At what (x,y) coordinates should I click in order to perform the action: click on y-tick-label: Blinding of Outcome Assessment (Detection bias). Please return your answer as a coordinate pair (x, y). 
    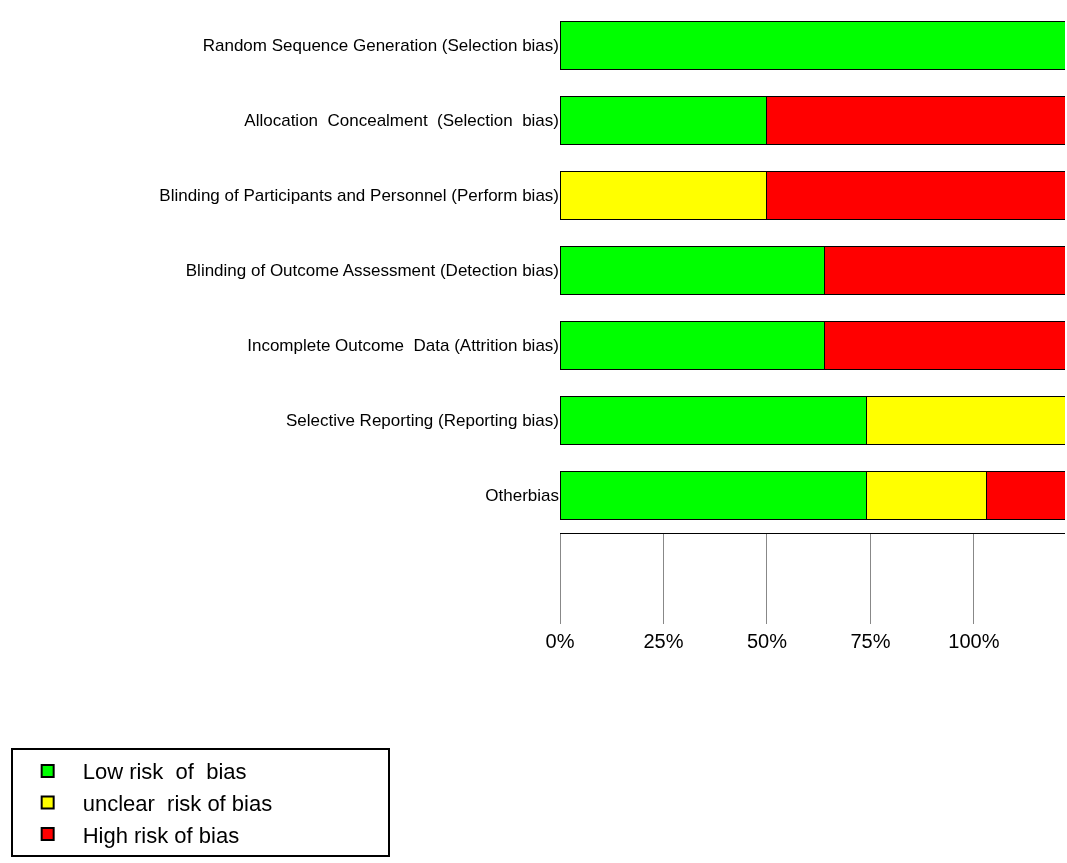
    Looking at the image, I should click on (372, 271).